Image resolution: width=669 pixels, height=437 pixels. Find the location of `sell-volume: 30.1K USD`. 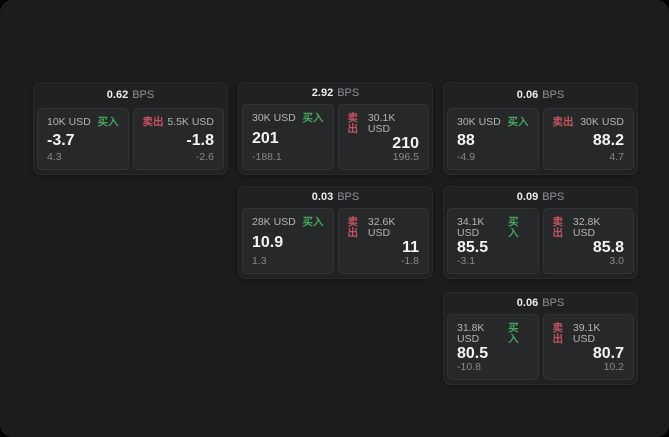

sell-volume: 30.1K USD is located at coordinates (381, 123).